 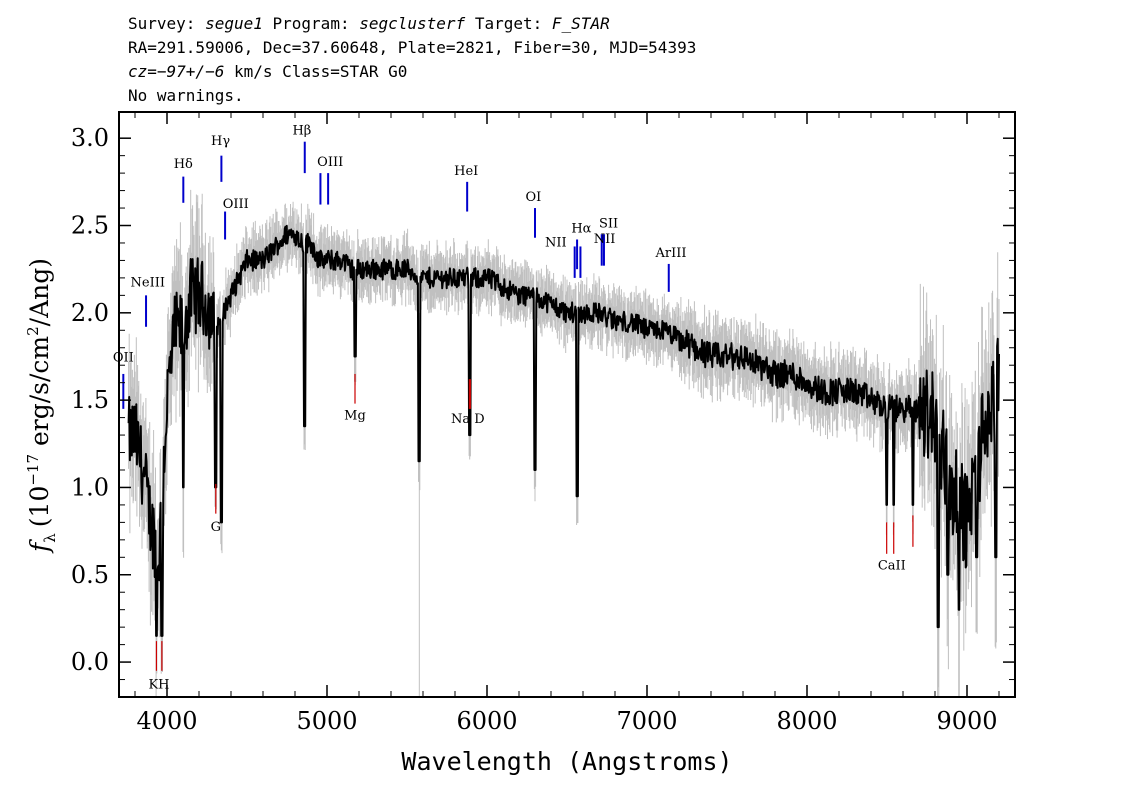 I want to click on y-tick-label-5: 2.5, so click(x=90, y=226).